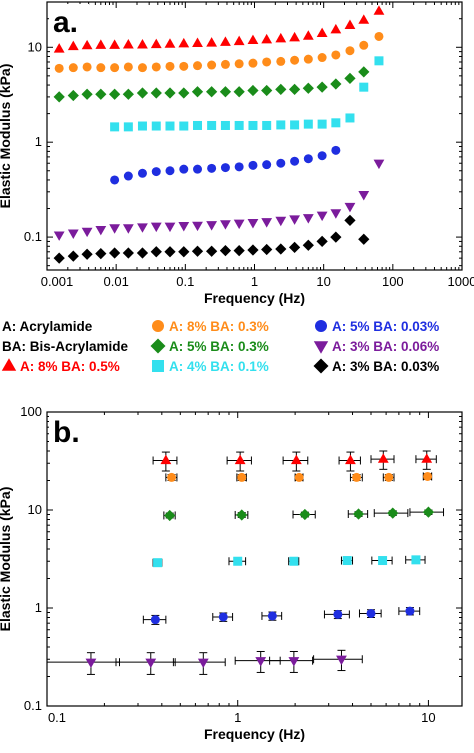 This screenshot has width=474, height=753. Describe the element at coordinates (219, 200) in the screenshot. I see `series-s6` at that location.